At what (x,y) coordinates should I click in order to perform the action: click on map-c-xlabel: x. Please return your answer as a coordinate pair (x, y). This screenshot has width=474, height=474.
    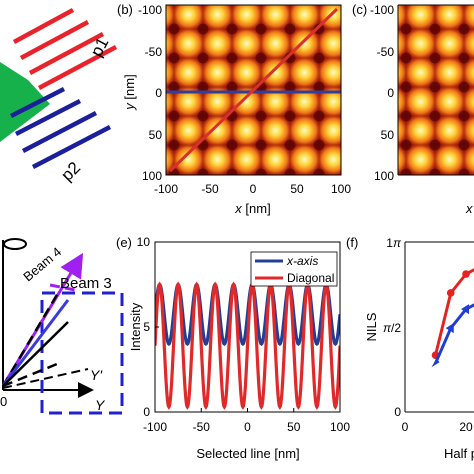
    Looking at the image, I should click on (469, 208).